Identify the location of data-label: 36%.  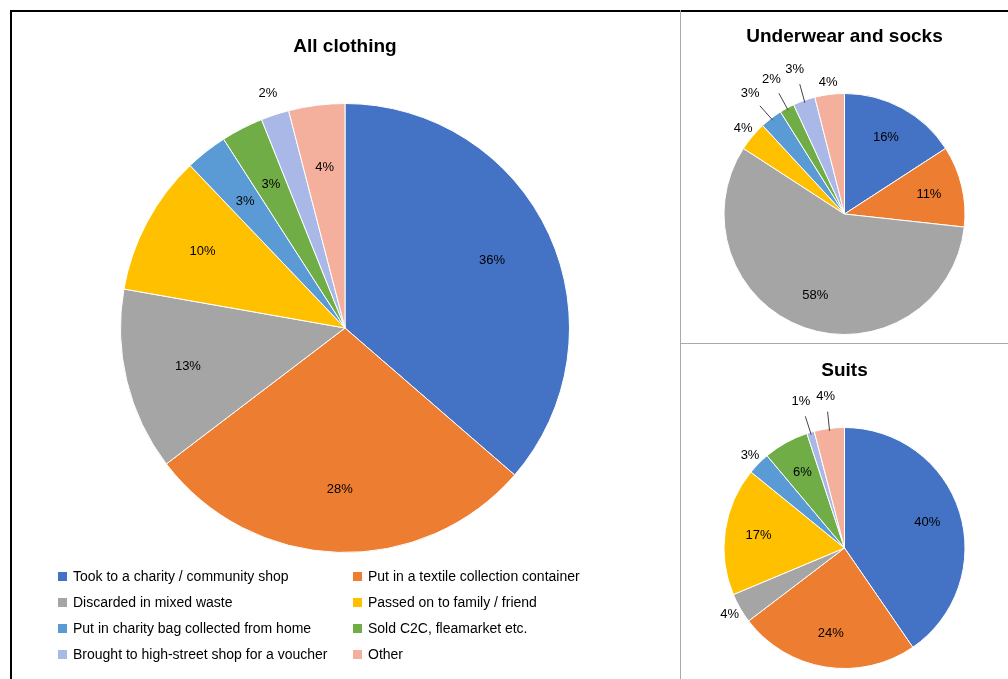
(492, 260).